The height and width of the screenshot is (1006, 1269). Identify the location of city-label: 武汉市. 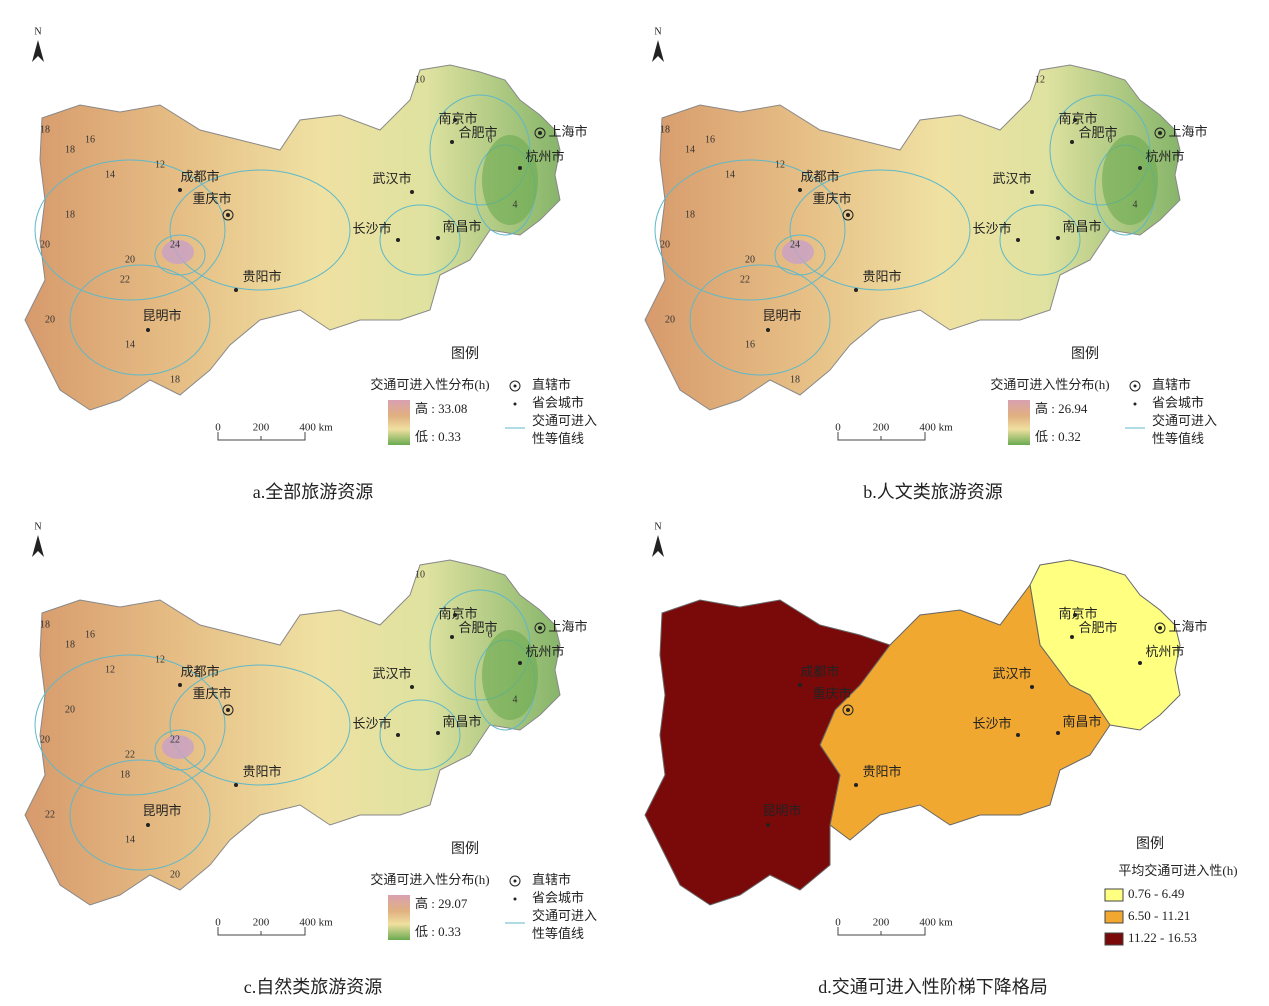
(391, 178).